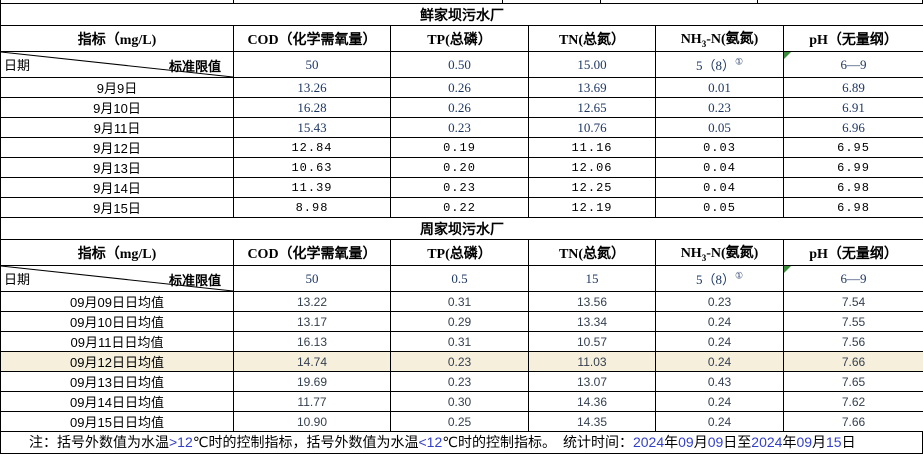 The height and width of the screenshot is (454, 923). Describe the element at coordinates (117, 168) in the screenshot. I see `date-label-cell: 9月13日` at that location.